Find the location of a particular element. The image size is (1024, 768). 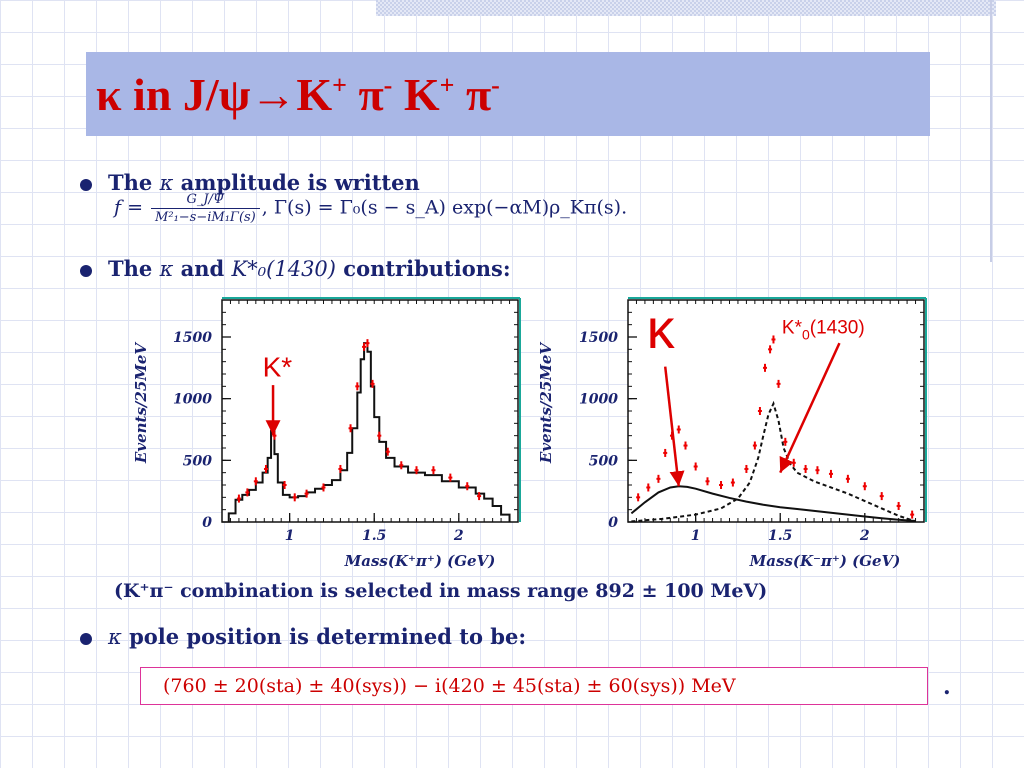

annotation-k0-1430: K*0(1430) is located at coordinates (823, 329).